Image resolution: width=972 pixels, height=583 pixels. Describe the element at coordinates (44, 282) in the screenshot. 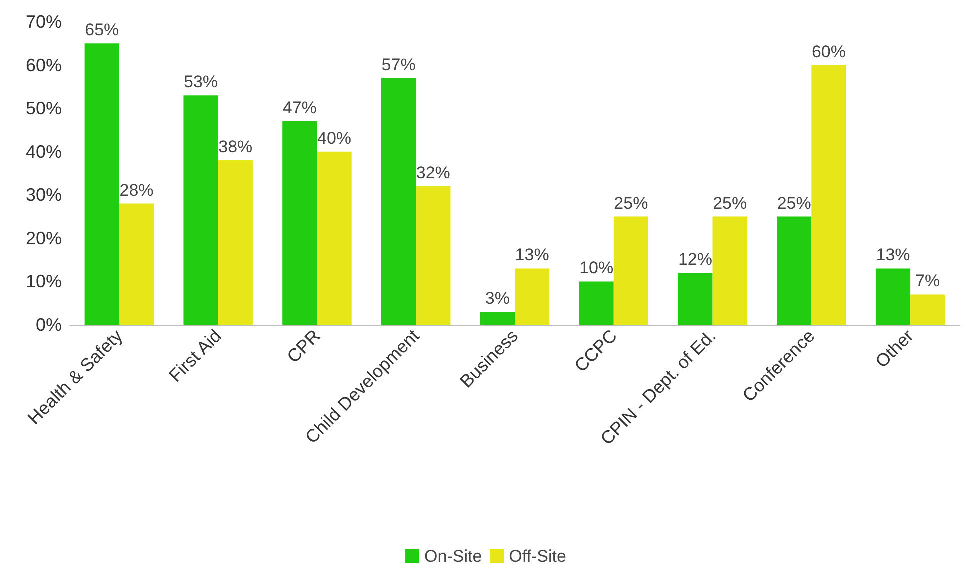

I see `y-tick-label: 10%` at that location.